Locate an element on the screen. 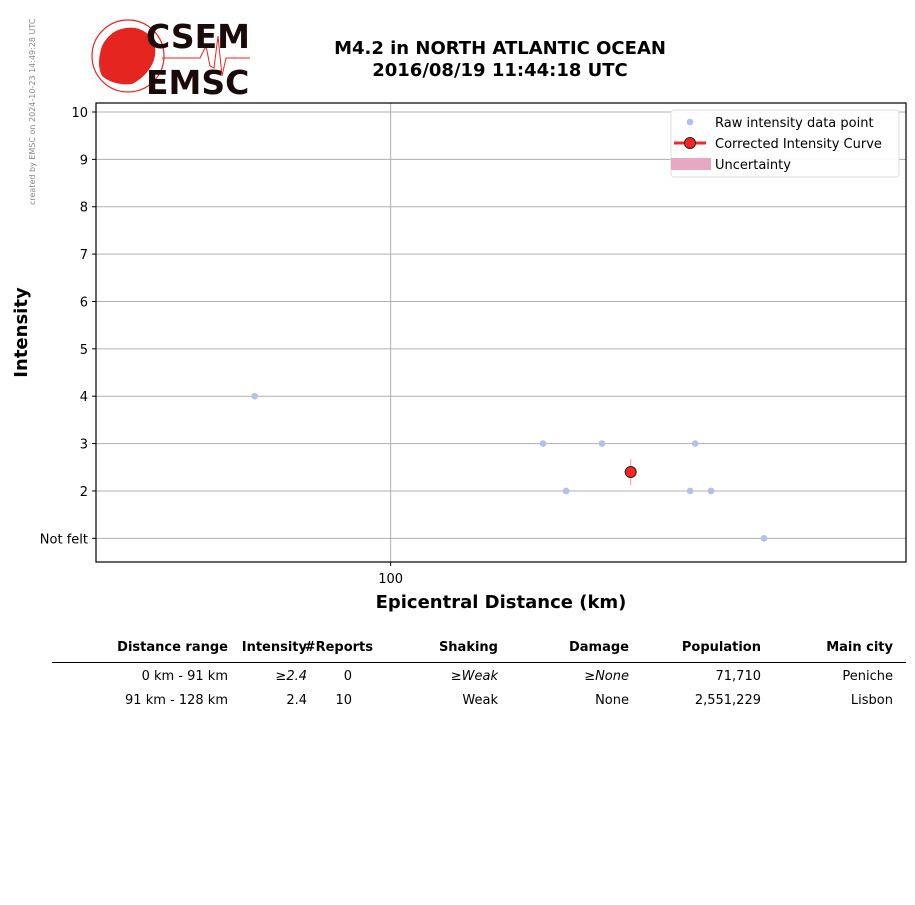 This screenshot has height=905, width=915. column-header: Distance range is located at coordinates (172, 647).